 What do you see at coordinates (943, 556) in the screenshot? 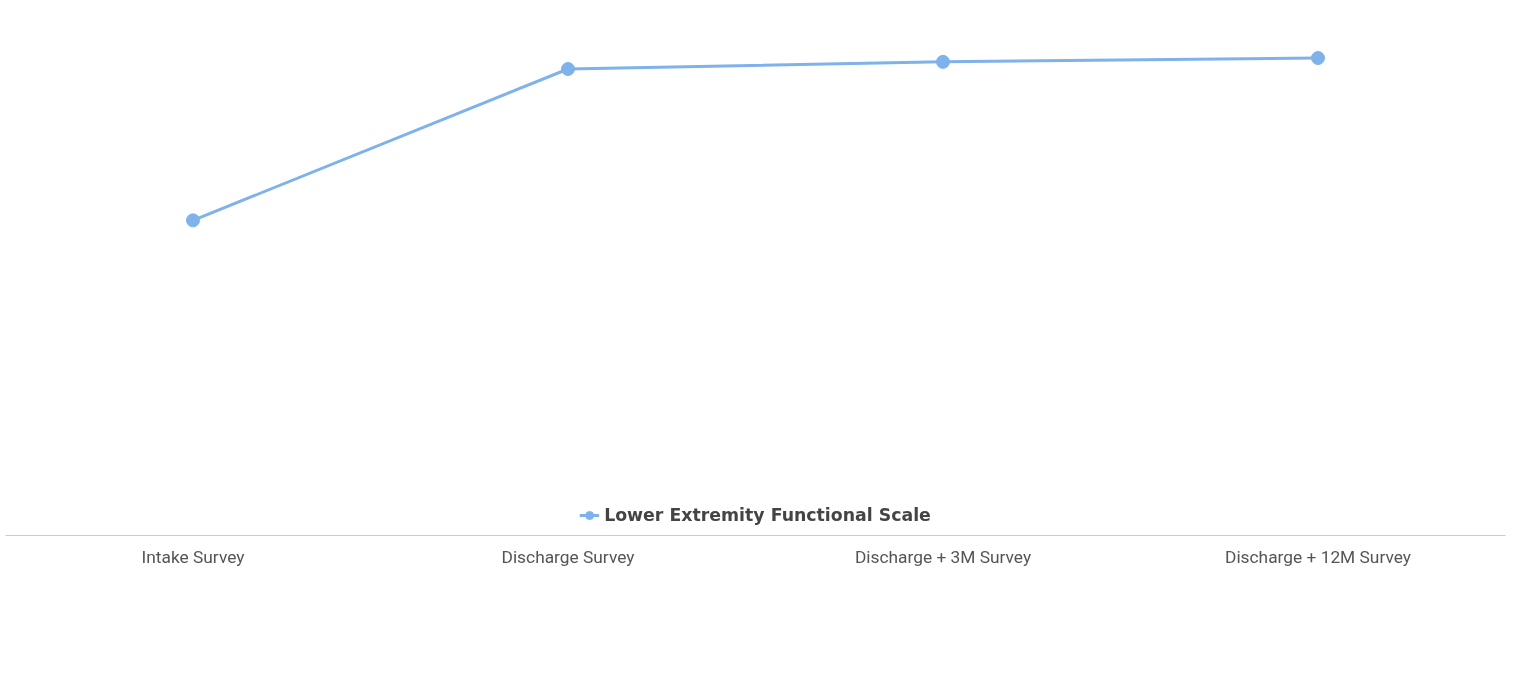
I see `x-tick-label: Discharge + 3M Survey` at bounding box center [943, 556].